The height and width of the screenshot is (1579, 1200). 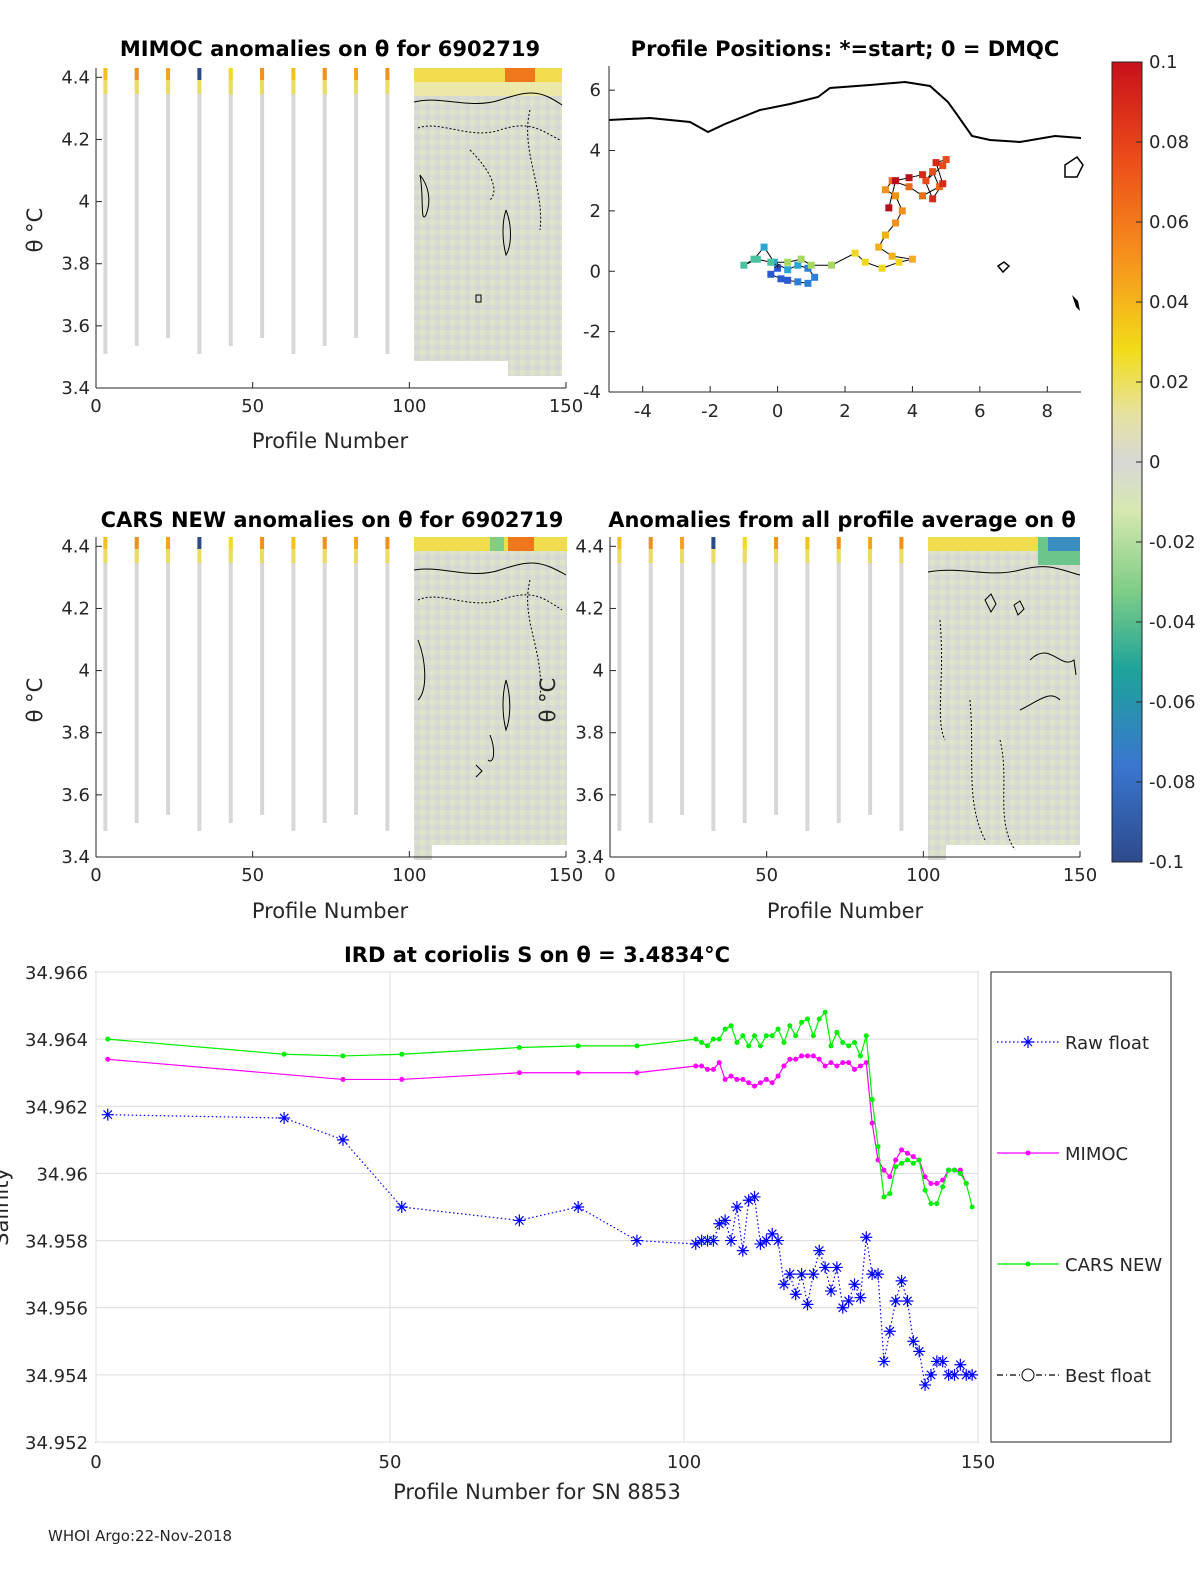 I want to click on chart-xlabel: Profile Number for SN 8853, so click(x=537, y=1492).